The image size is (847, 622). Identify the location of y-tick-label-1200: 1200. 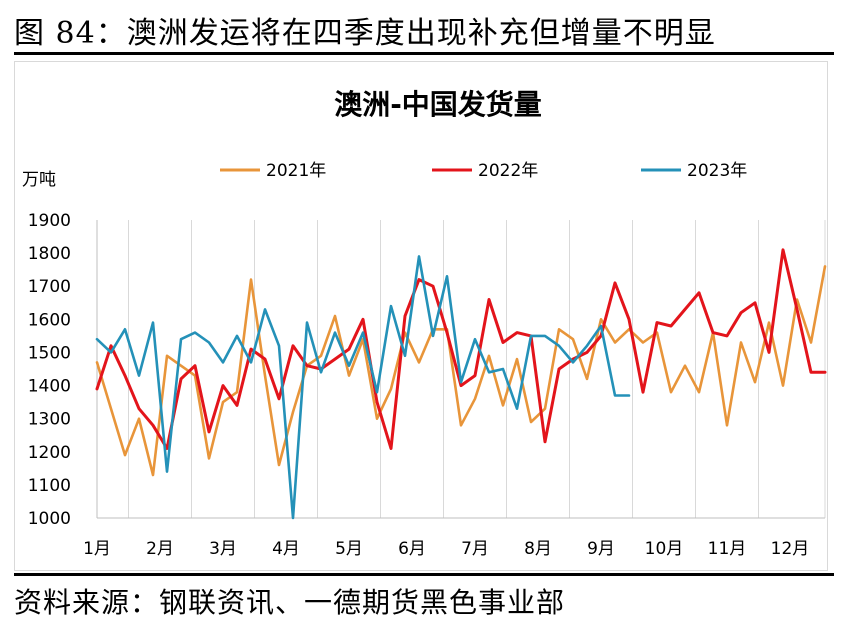
(49, 453).